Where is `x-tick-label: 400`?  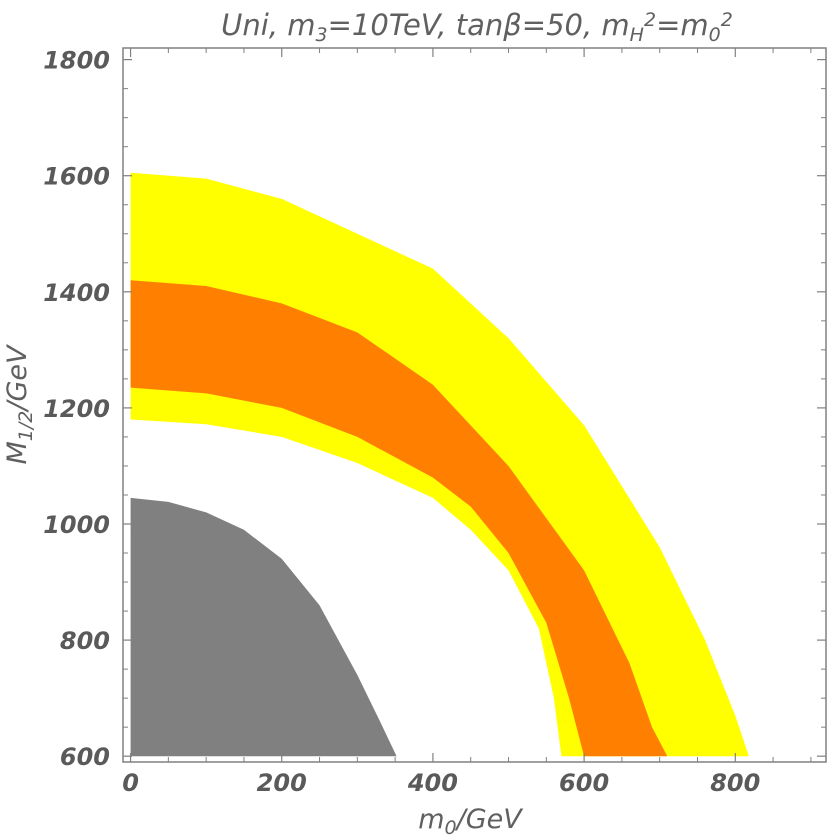
x-tick-label: 400 is located at coordinates (432, 783).